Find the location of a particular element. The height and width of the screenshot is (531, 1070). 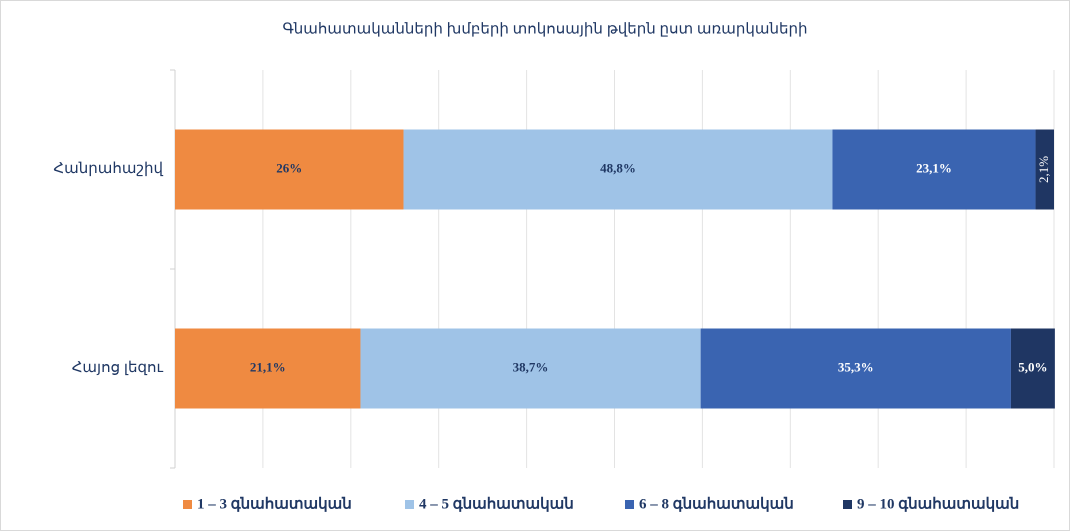

data-label: 23,1% is located at coordinates (934, 167).